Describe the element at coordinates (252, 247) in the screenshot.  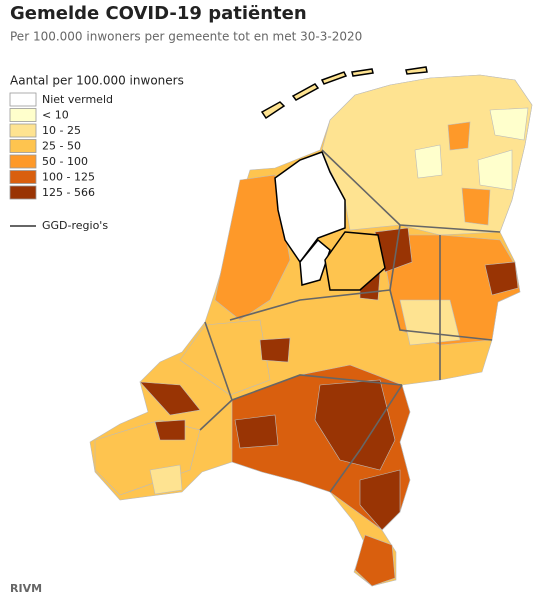
I see `west-region` at that location.